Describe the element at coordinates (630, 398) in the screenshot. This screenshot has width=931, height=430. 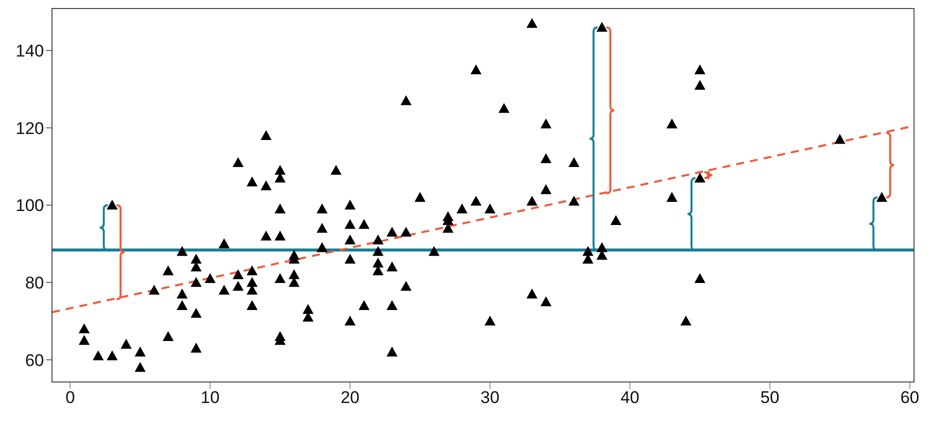
I see `x-tick-label: 40` at that location.